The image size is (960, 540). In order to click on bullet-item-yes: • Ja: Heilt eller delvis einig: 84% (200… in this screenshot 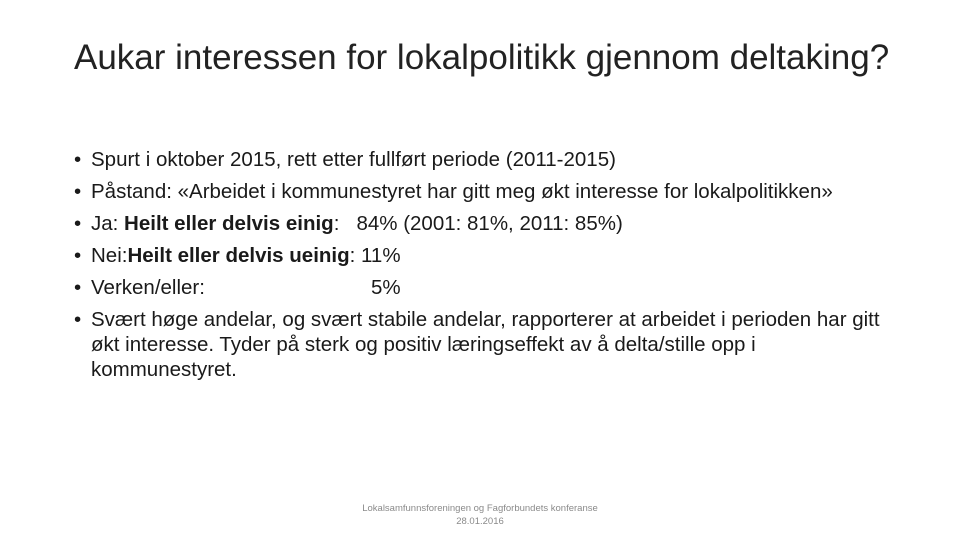, I will do `click(489, 223)`.